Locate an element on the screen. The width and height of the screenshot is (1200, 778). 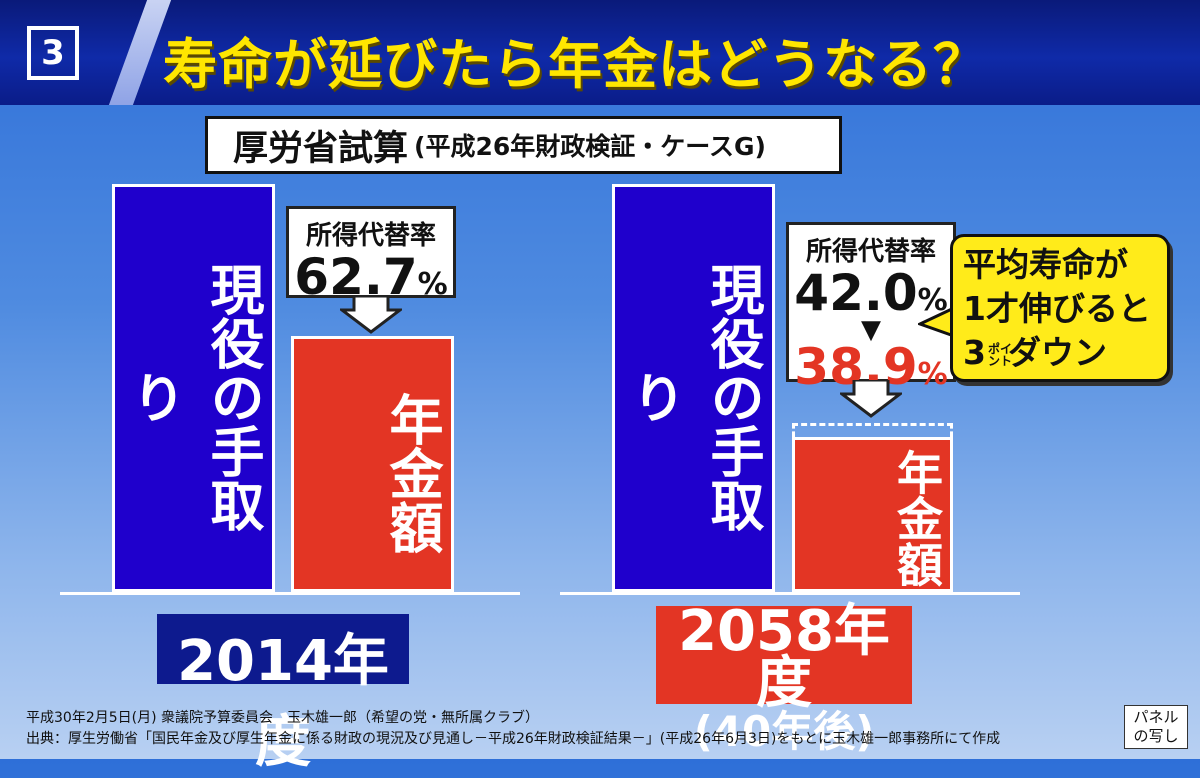
down-arrow-icon: ▼ is located at coordinates (871, 330).